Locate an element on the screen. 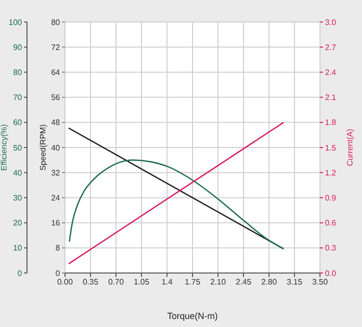 The image size is (362, 327). x-tick-label: 0.00 is located at coordinates (65, 282).